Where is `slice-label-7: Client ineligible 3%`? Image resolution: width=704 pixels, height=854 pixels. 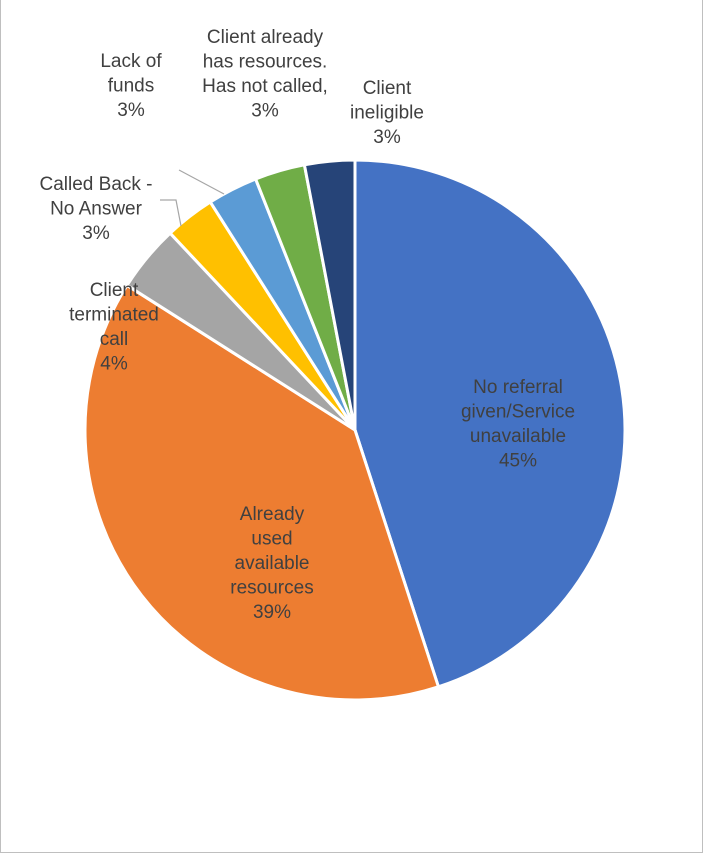
slice-label-7: Client ineligible 3% is located at coordinates (387, 113).